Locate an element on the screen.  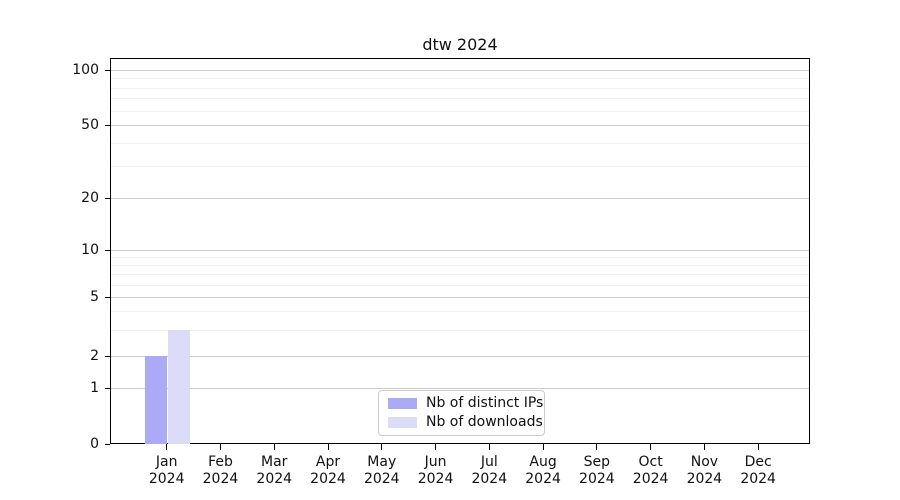
x-tick-label: Sep 2024 is located at coordinates (597, 470).